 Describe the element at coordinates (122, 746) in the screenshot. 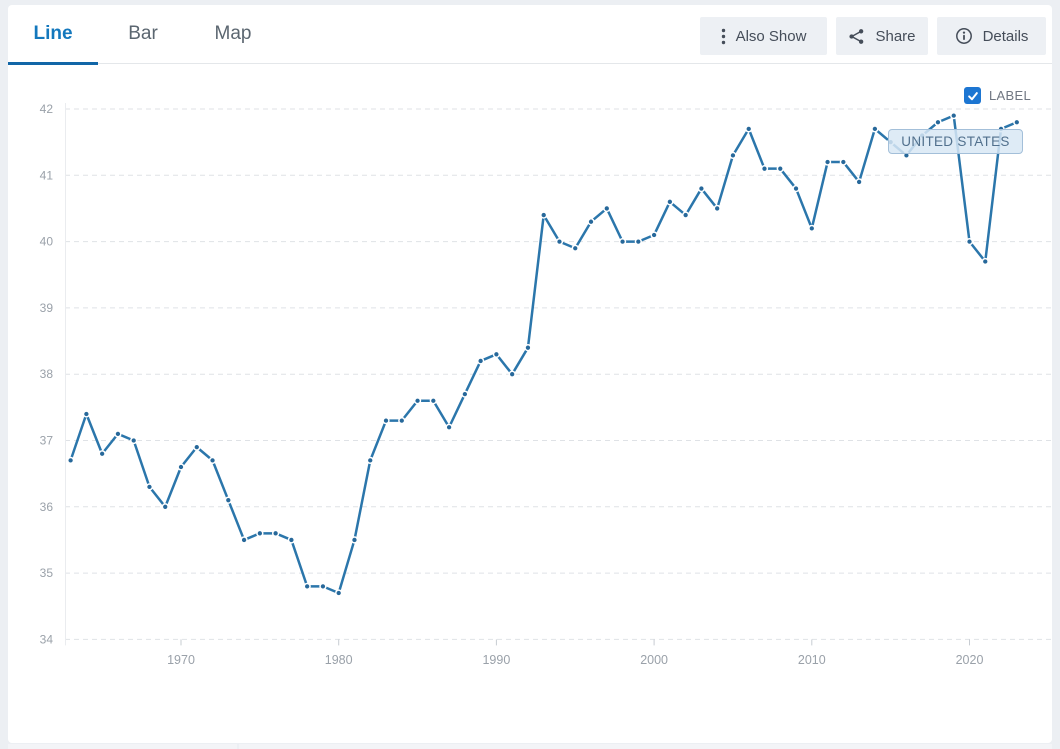

I see `bottom-next-card-left` at that location.